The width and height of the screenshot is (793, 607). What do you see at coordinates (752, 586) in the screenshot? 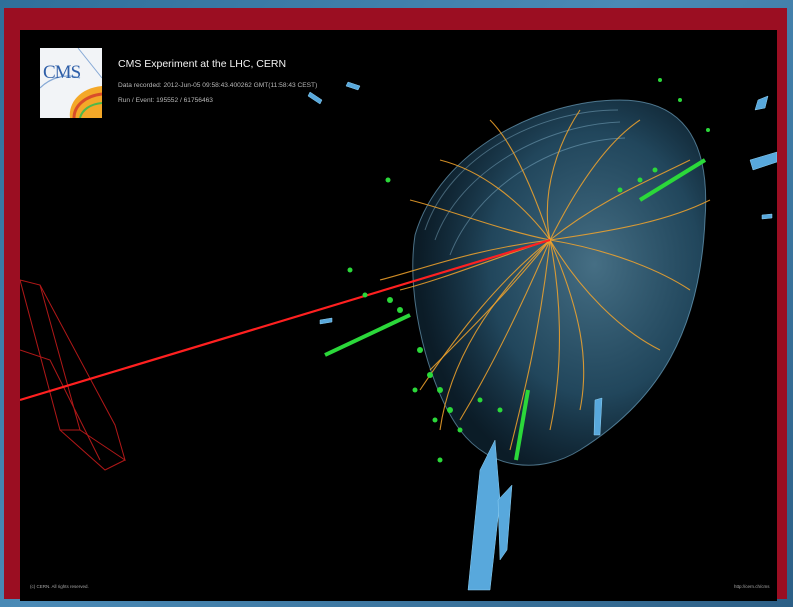
I see `website: http://cern.ch/cms` at bounding box center [752, 586].